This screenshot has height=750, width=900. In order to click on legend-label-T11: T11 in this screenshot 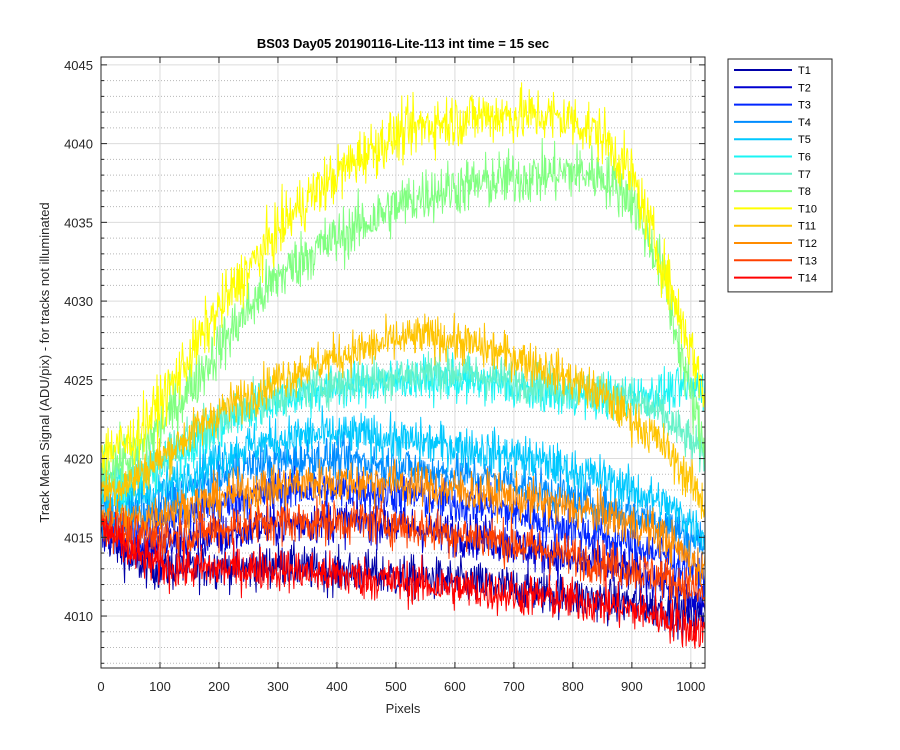, I will do `click(807, 227)`.